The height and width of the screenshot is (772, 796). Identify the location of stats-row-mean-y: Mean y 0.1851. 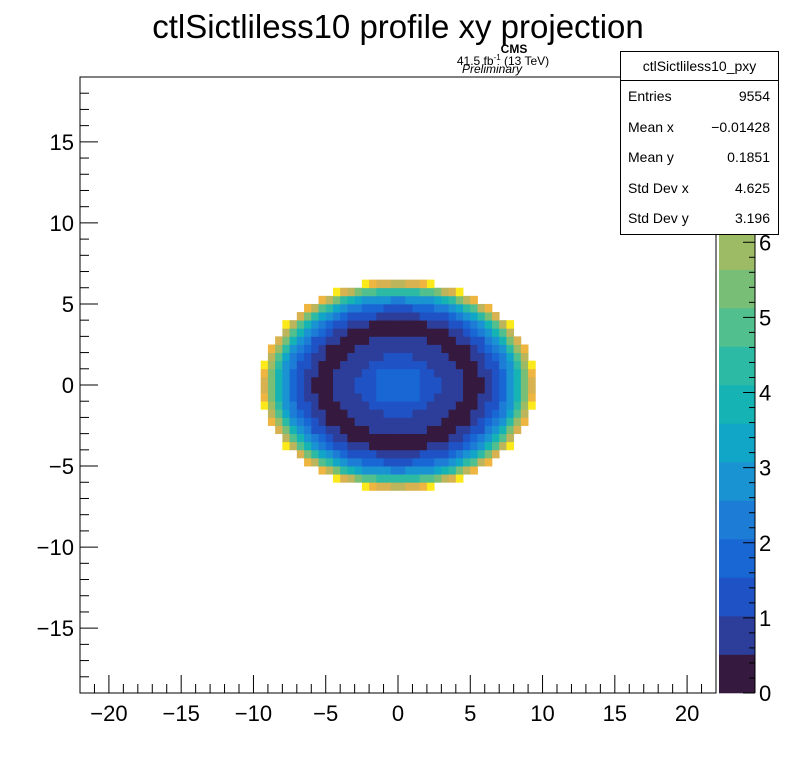
(699, 157).